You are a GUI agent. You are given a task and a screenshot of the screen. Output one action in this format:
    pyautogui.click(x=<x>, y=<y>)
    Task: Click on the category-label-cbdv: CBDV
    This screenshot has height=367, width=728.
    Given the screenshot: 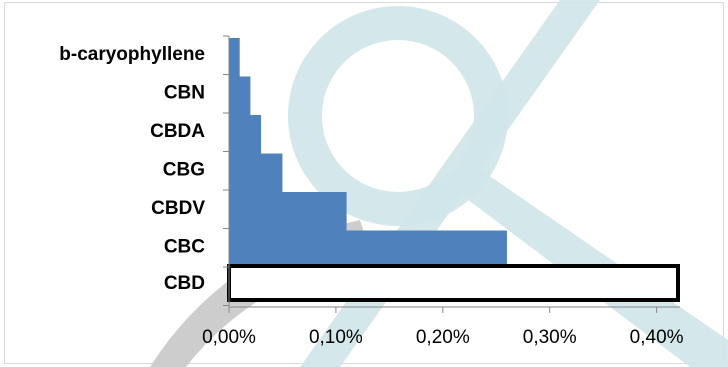 What is the action you would take?
    pyautogui.click(x=178, y=208)
    